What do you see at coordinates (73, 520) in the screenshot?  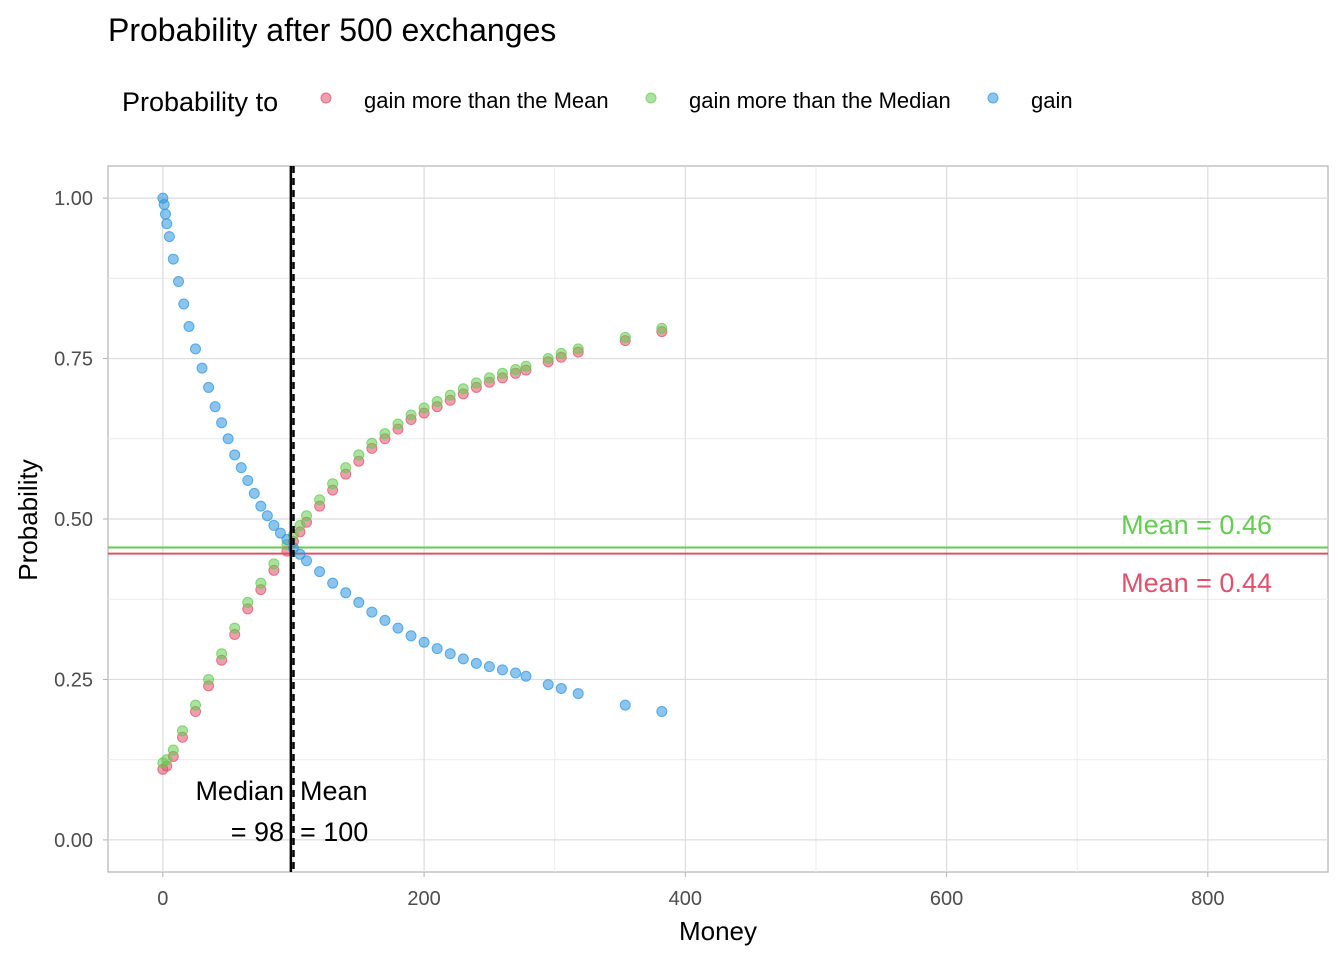 I see `y-tick-label: 0.50` at bounding box center [73, 520].